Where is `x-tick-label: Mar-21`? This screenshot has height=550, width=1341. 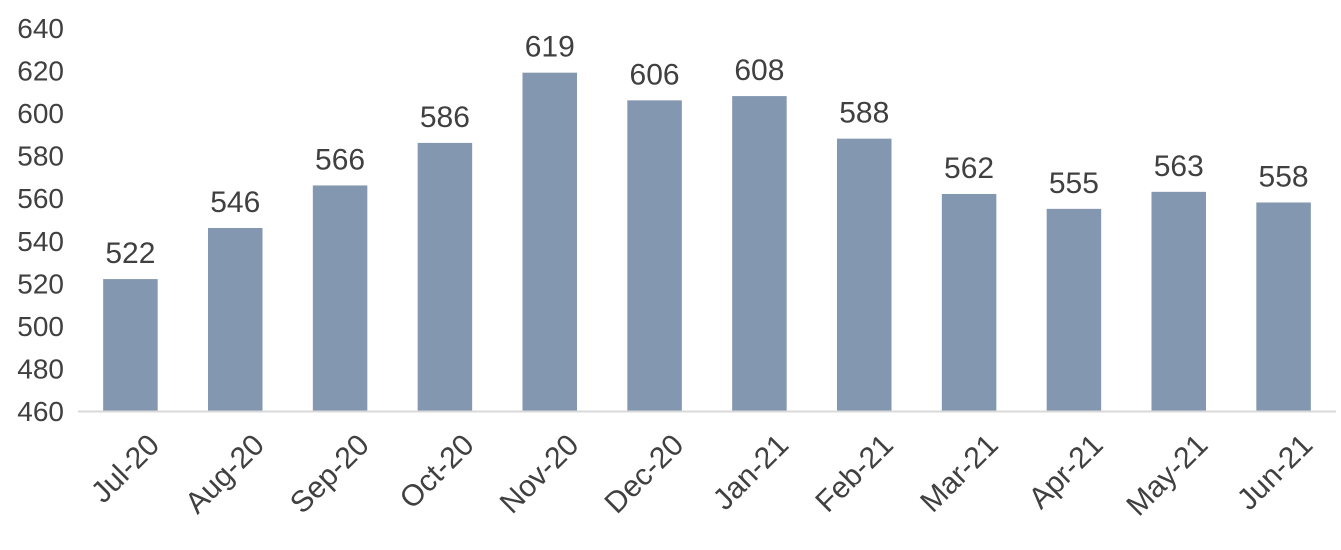
x-tick-label: Mar-21 is located at coordinates (959, 473).